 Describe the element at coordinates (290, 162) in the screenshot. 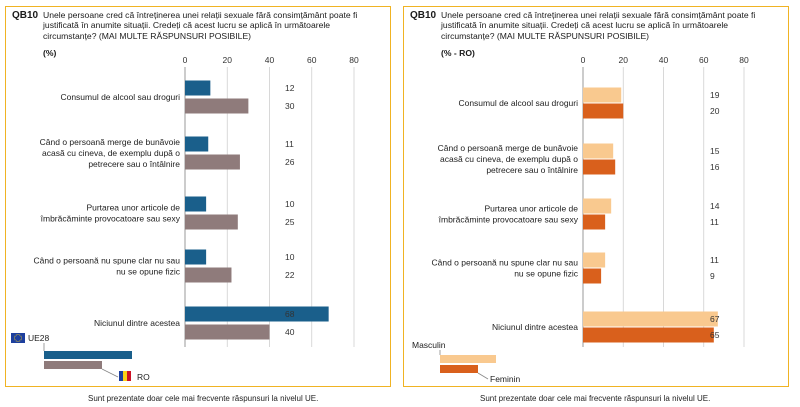

I see `data-label: 26` at that location.